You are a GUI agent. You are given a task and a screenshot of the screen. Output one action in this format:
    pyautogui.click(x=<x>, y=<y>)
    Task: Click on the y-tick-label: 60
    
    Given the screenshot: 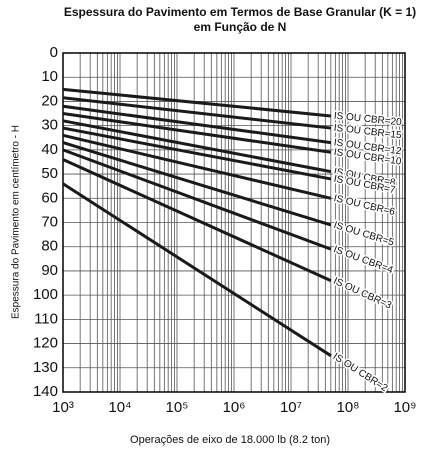 What is the action you would take?
    pyautogui.click(x=49, y=197)
    